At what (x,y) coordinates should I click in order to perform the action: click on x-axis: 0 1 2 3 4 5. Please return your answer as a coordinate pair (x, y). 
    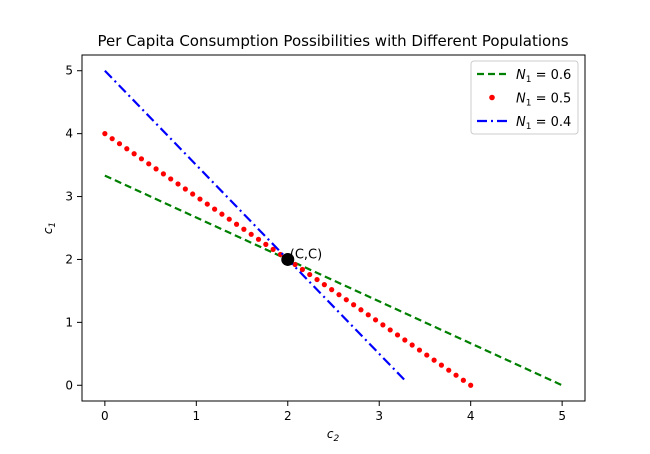
    Looking at the image, I should click on (333, 412).